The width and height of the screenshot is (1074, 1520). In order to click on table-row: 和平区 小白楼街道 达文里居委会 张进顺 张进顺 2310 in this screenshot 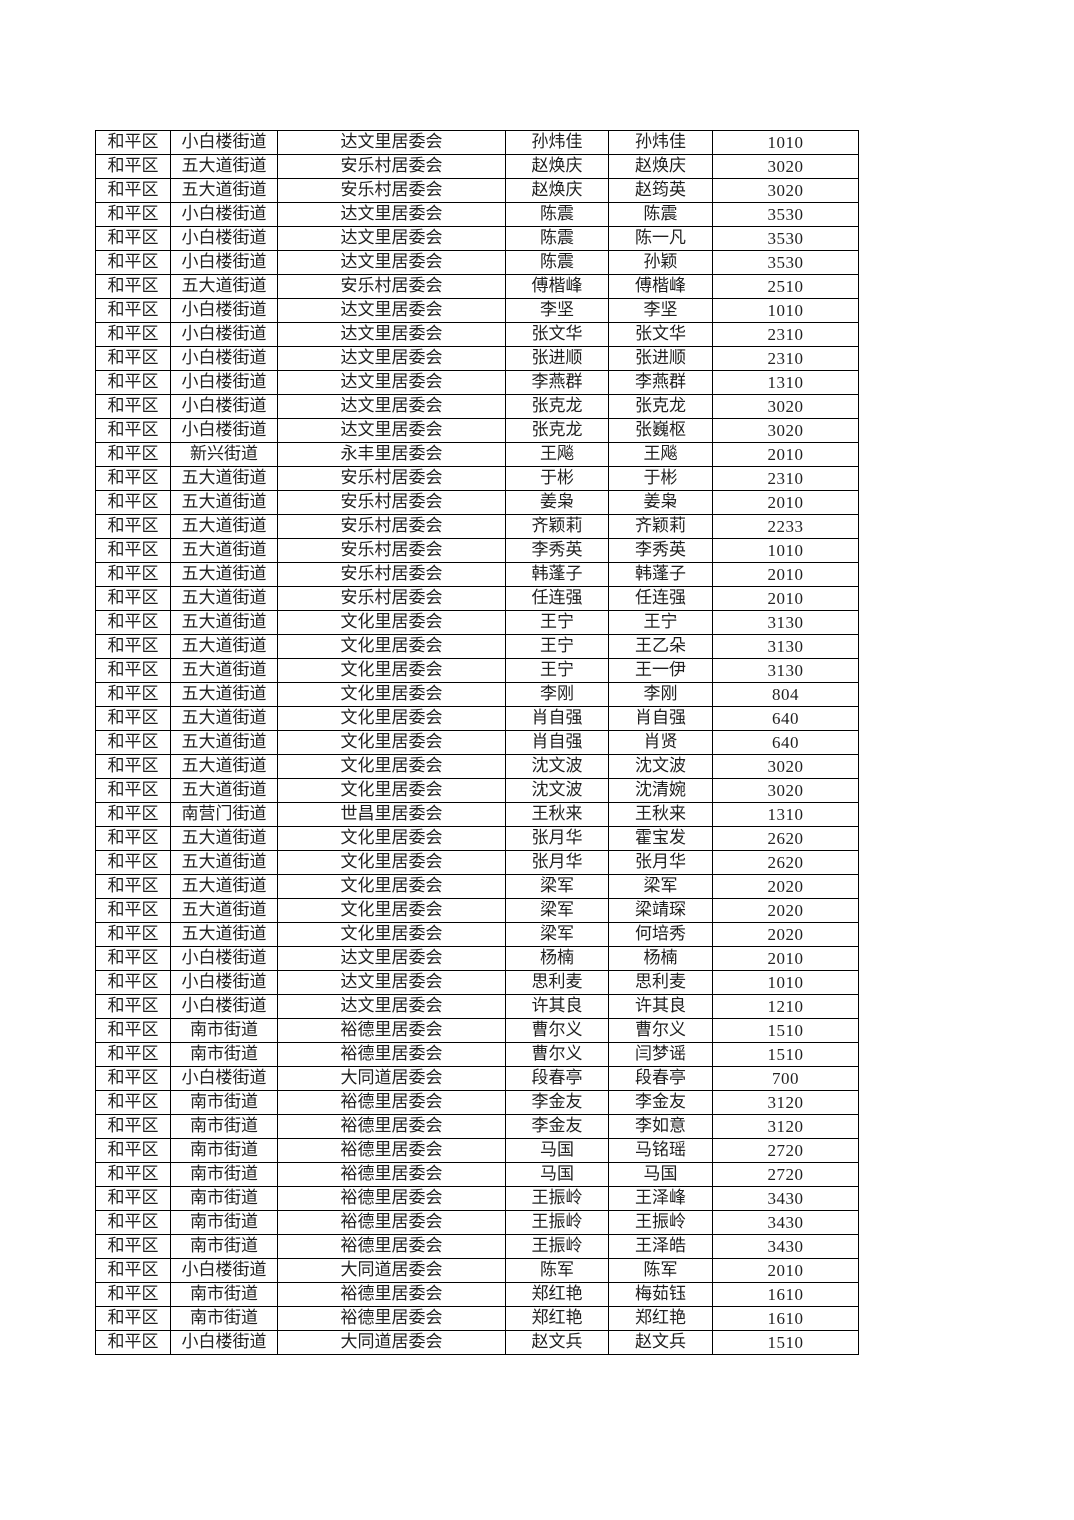, I will do `click(477, 358)`.